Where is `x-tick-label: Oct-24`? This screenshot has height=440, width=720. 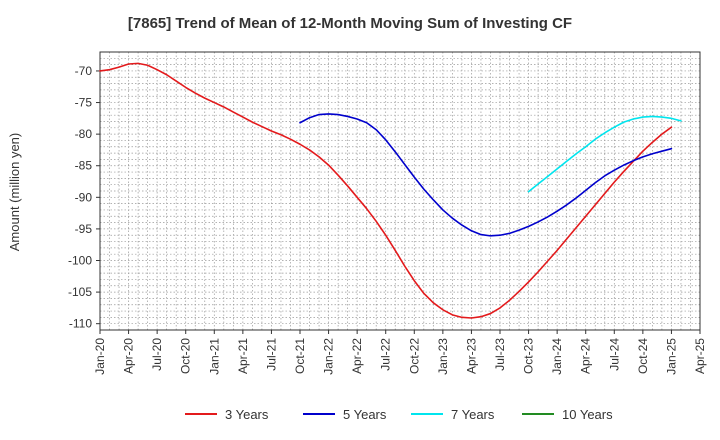
x-tick-label: Oct-24 is located at coordinates (643, 356).